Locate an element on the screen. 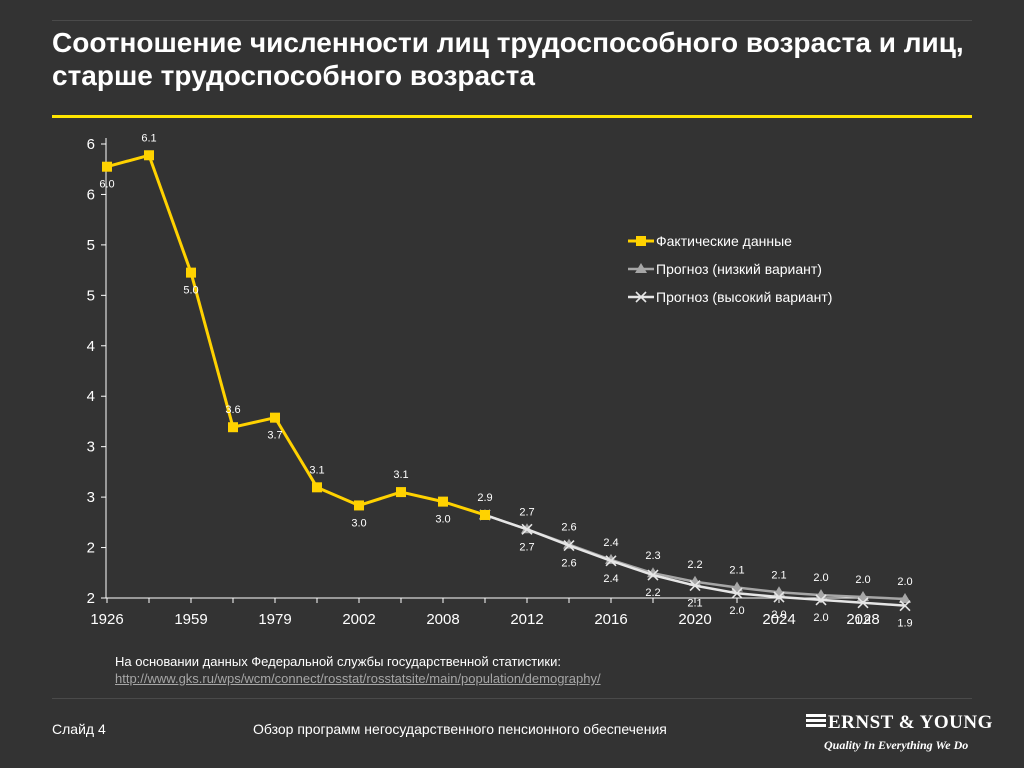 The height and width of the screenshot is (768, 1024). slide-number: Слайд 4 is located at coordinates (79, 729).